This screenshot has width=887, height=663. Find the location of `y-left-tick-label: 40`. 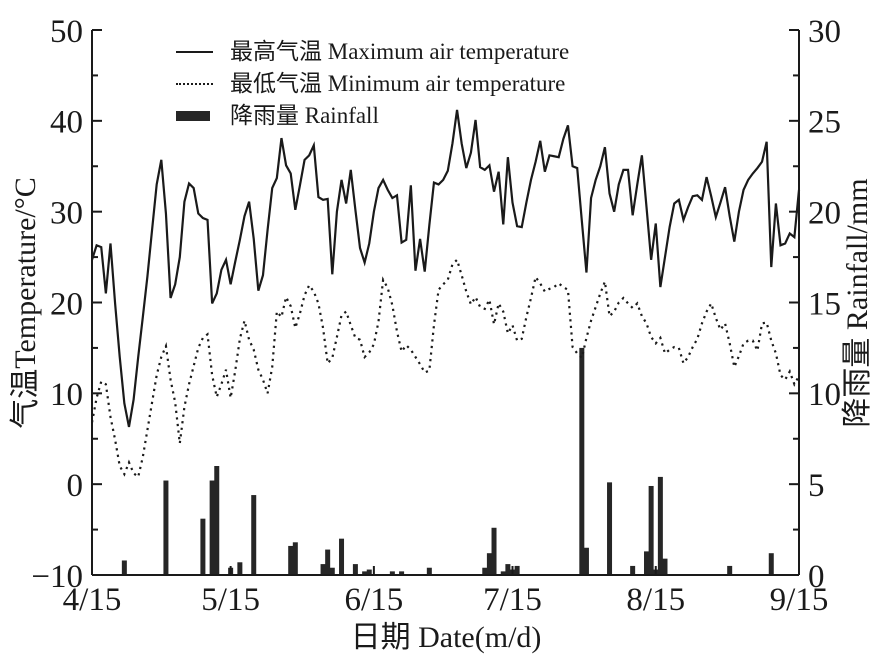

y-left-tick-label: 40 is located at coordinates (66, 123).